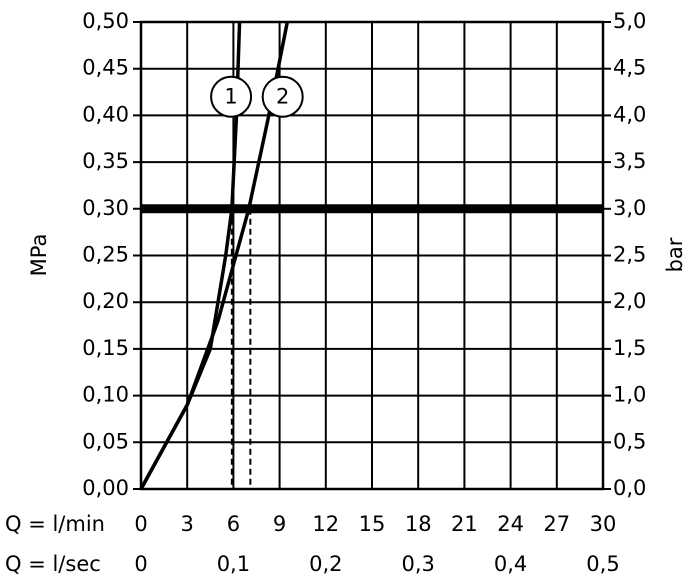 The image size is (690, 580). What do you see at coordinates (279, 524) in the screenshot?
I see `x-tick-label: 9` at bounding box center [279, 524].